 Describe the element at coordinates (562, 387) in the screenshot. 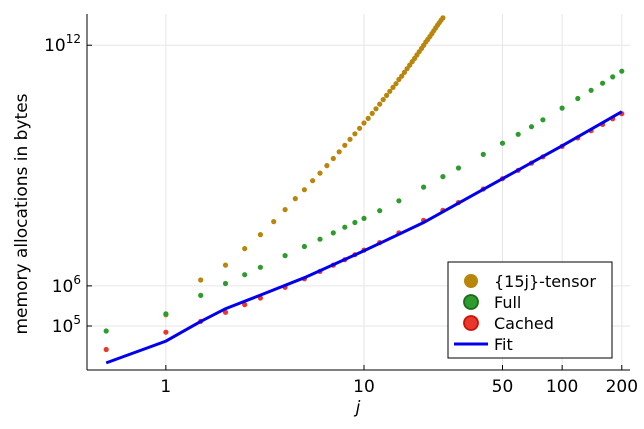

I see `x-tick-label: 100` at that location.